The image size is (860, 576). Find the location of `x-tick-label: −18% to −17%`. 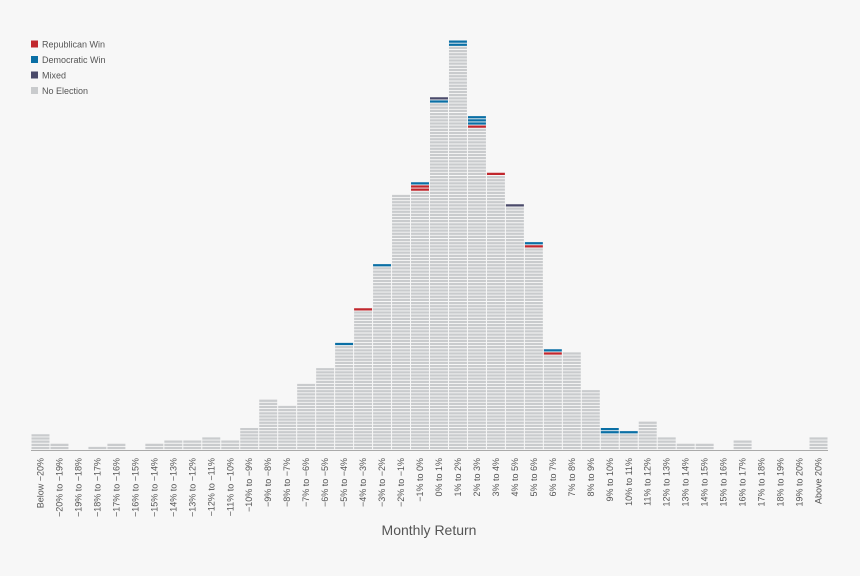

x-tick-label: −18% to −17% is located at coordinates (97, 487).